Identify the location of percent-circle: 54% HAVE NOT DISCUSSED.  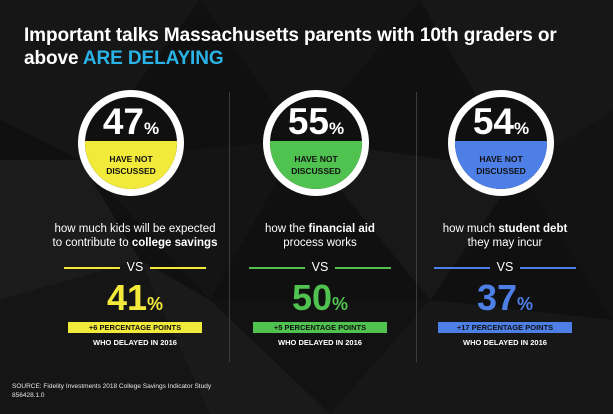
(501, 143).